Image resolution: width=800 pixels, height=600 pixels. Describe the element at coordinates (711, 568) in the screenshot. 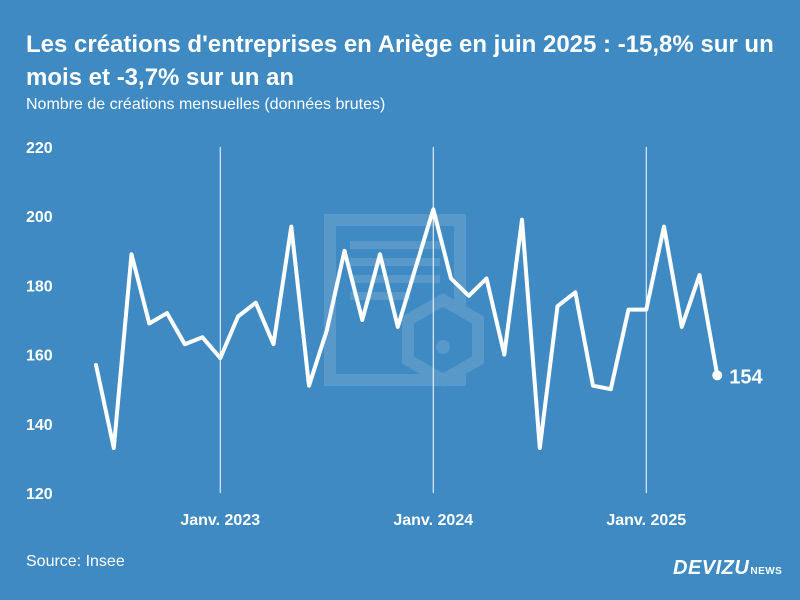

I see `brand-name: DEVIZU` at that location.